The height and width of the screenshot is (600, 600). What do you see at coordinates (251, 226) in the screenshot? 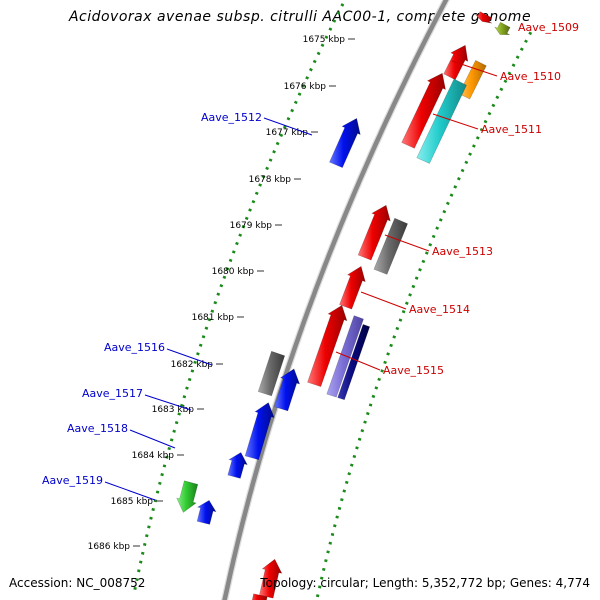
I see `kbp-tick-label: 1679 kbp` at bounding box center [251, 226].